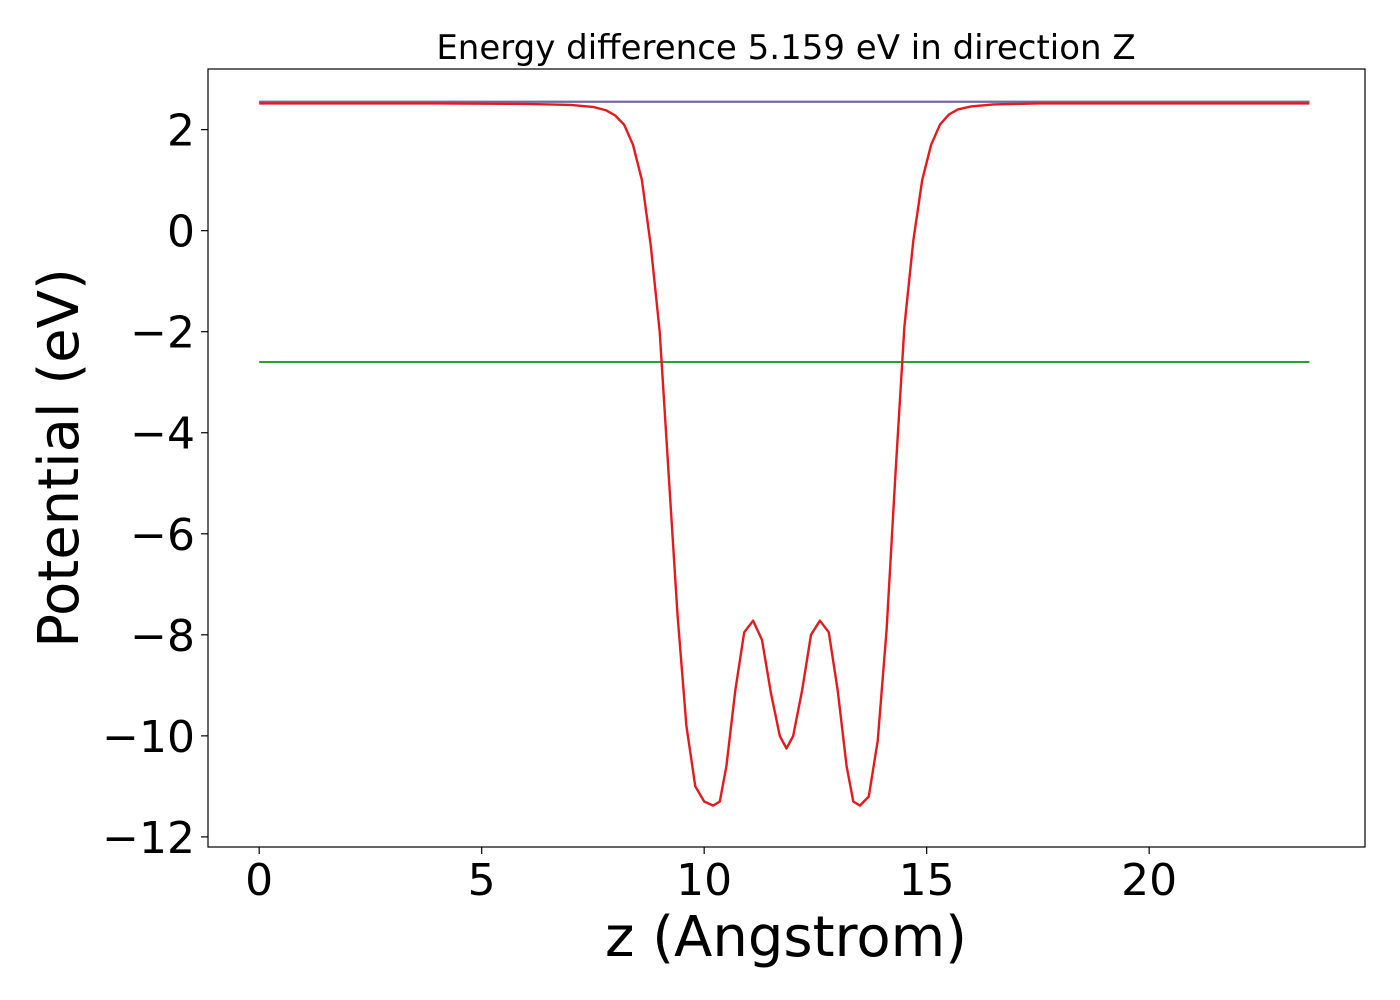  Describe the element at coordinates (162, 535) in the screenshot. I see `y-tick-label: −6` at that location.